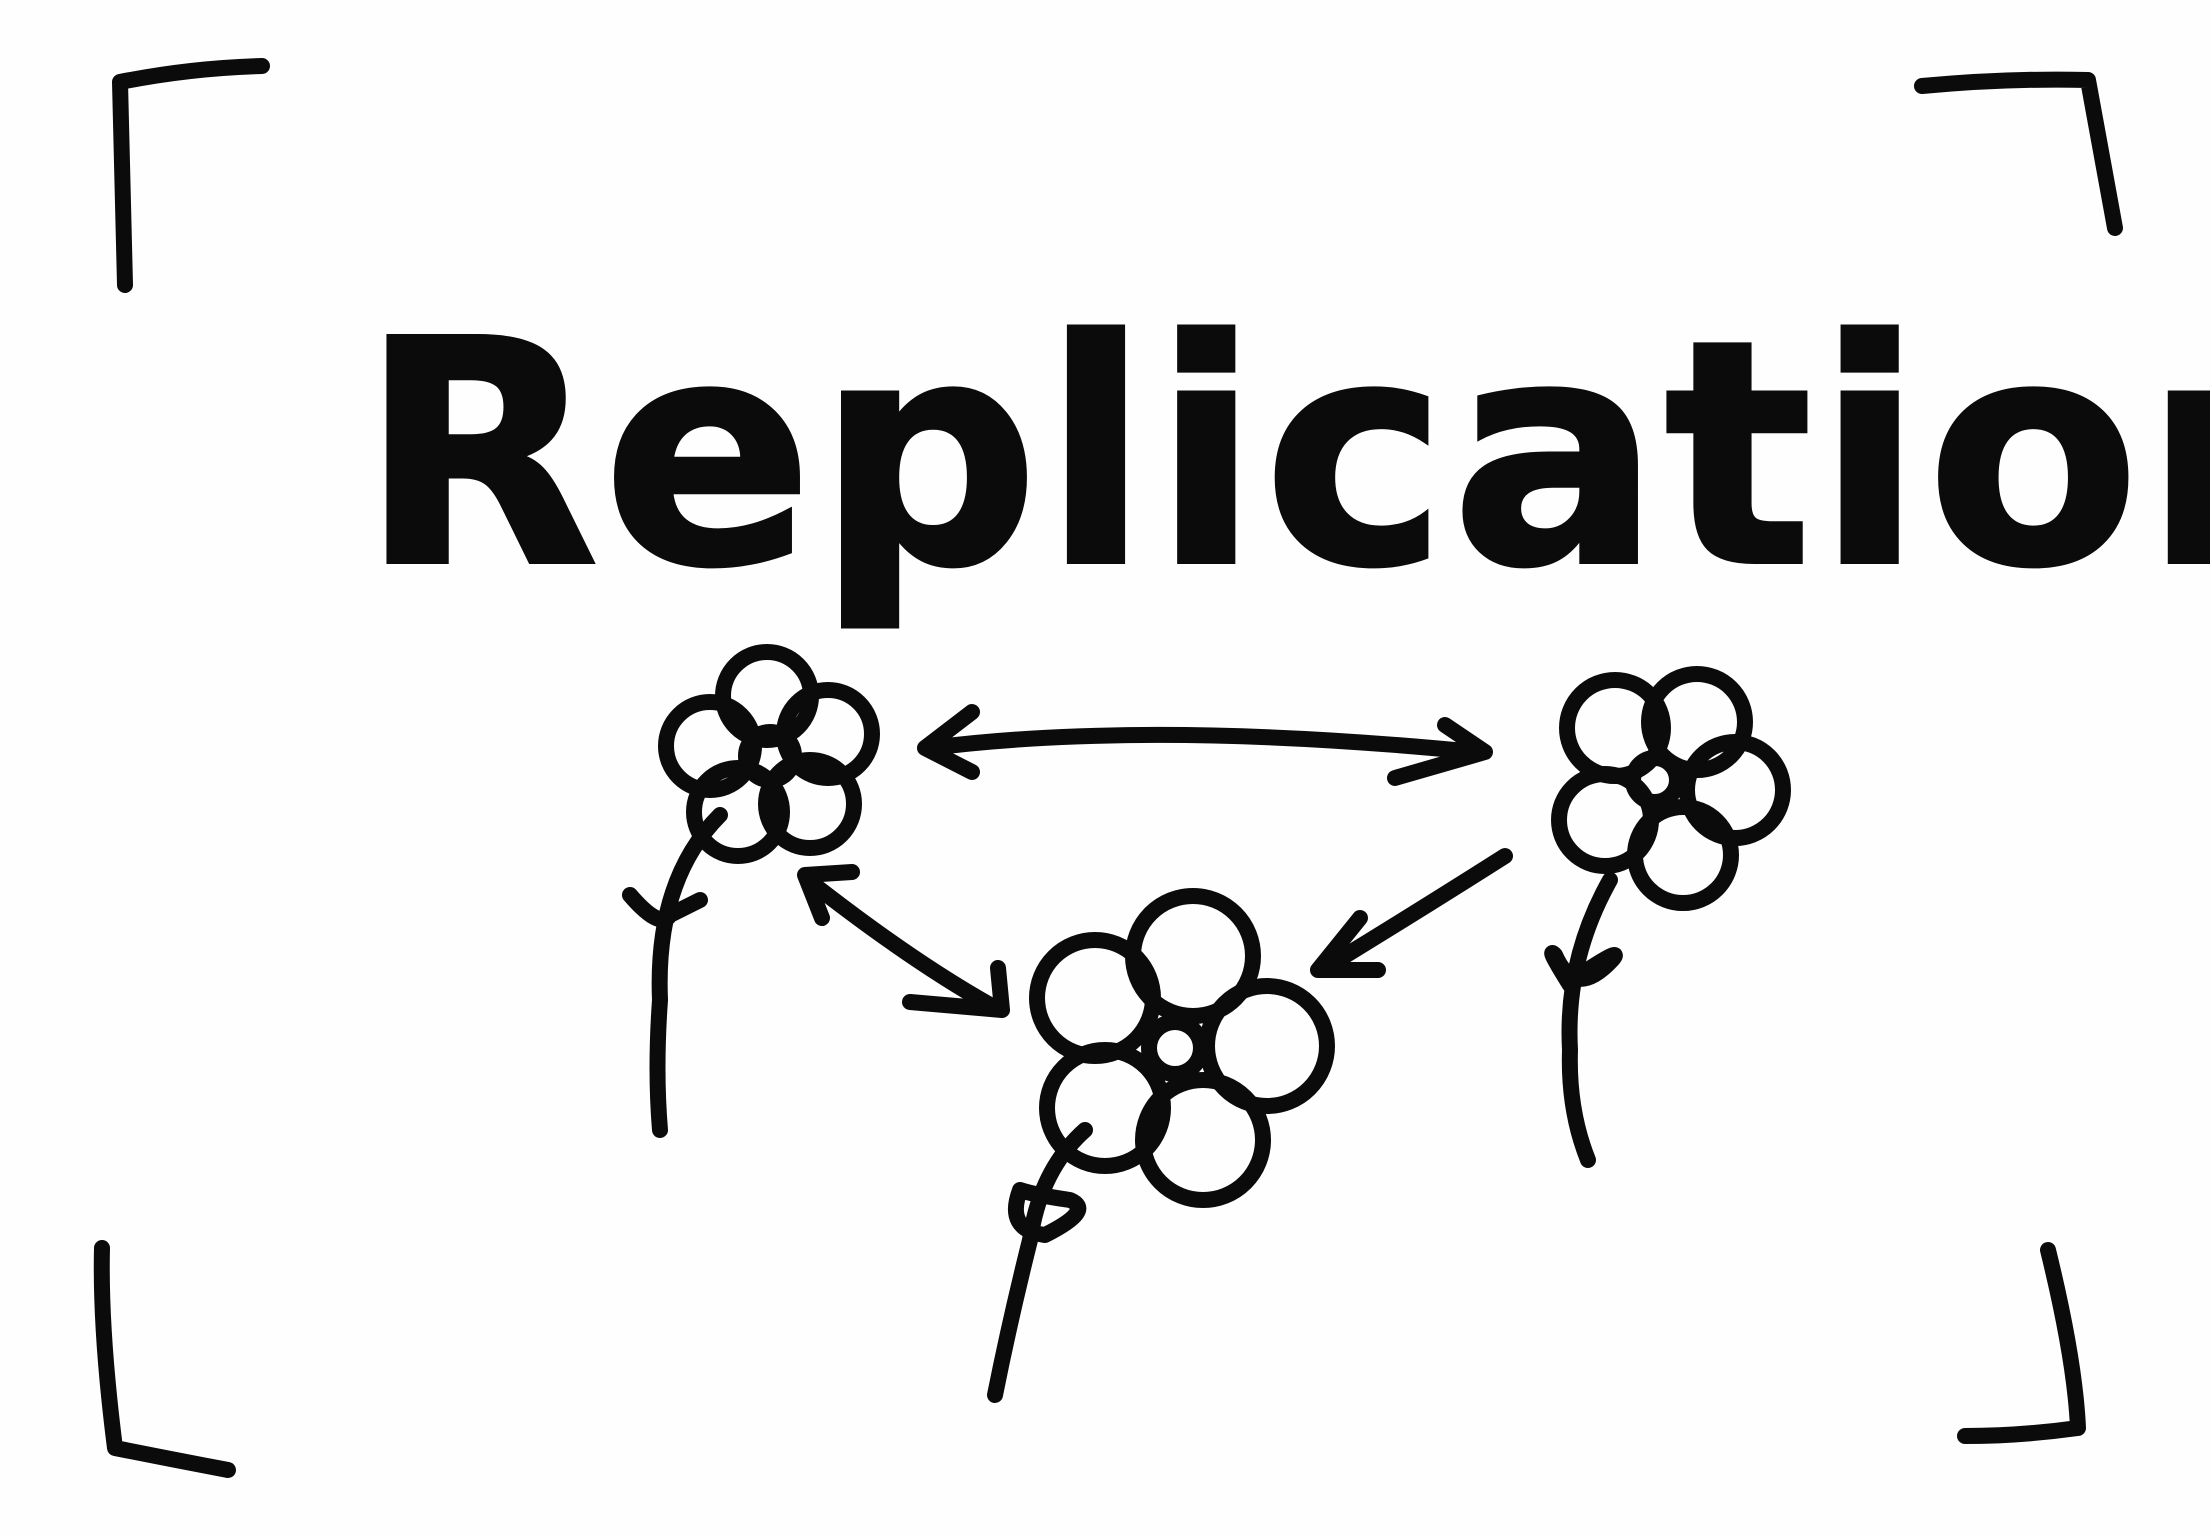 The image size is (2210, 1536). What do you see at coordinates (1667, 917) in the screenshot?
I see `flower-top-right` at bounding box center [1667, 917].